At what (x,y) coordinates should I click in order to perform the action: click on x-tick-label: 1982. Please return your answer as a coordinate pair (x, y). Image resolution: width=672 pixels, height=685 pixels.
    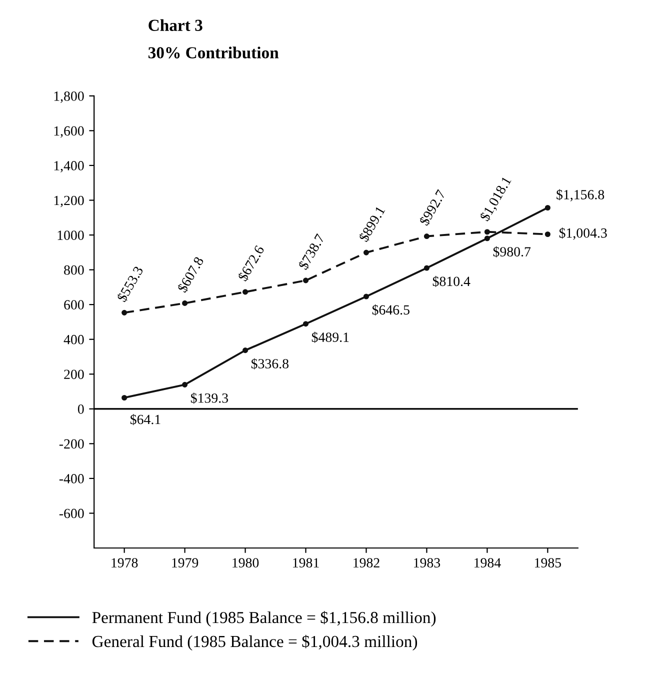
    Looking at the image, I should click on (367, 563).